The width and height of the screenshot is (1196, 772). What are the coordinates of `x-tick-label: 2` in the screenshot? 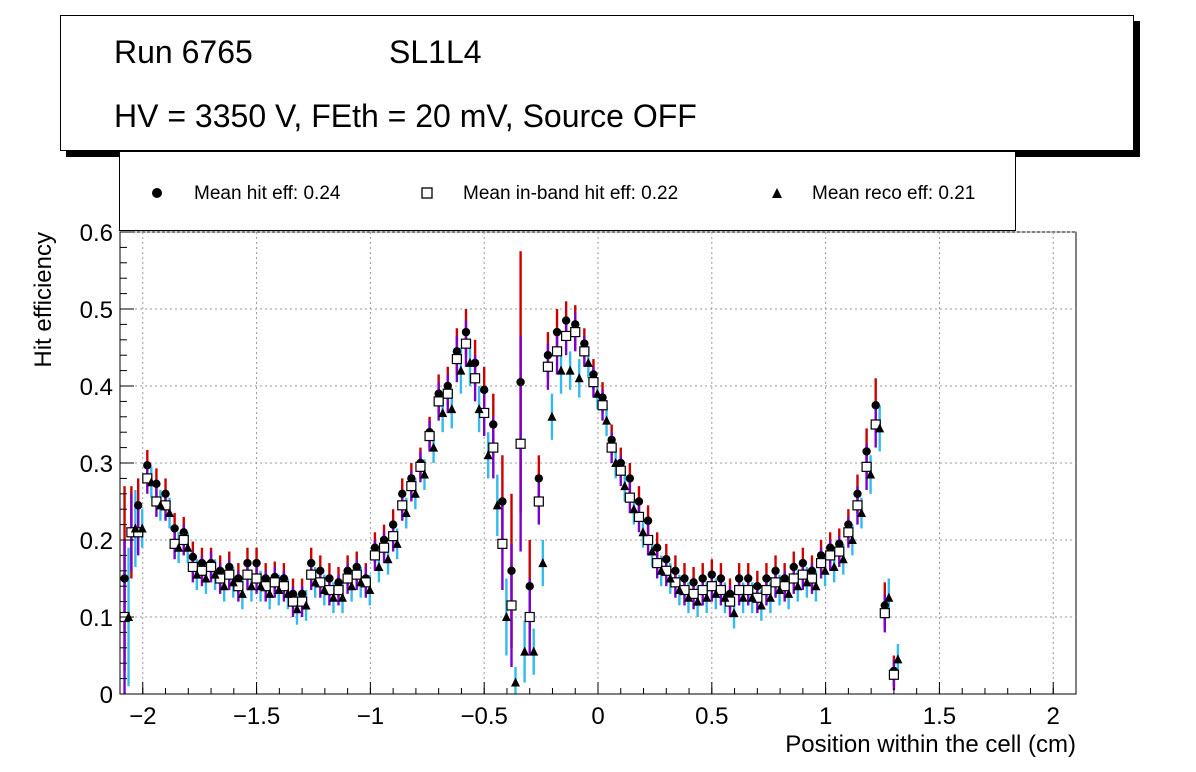 It's located at (1053, 716).